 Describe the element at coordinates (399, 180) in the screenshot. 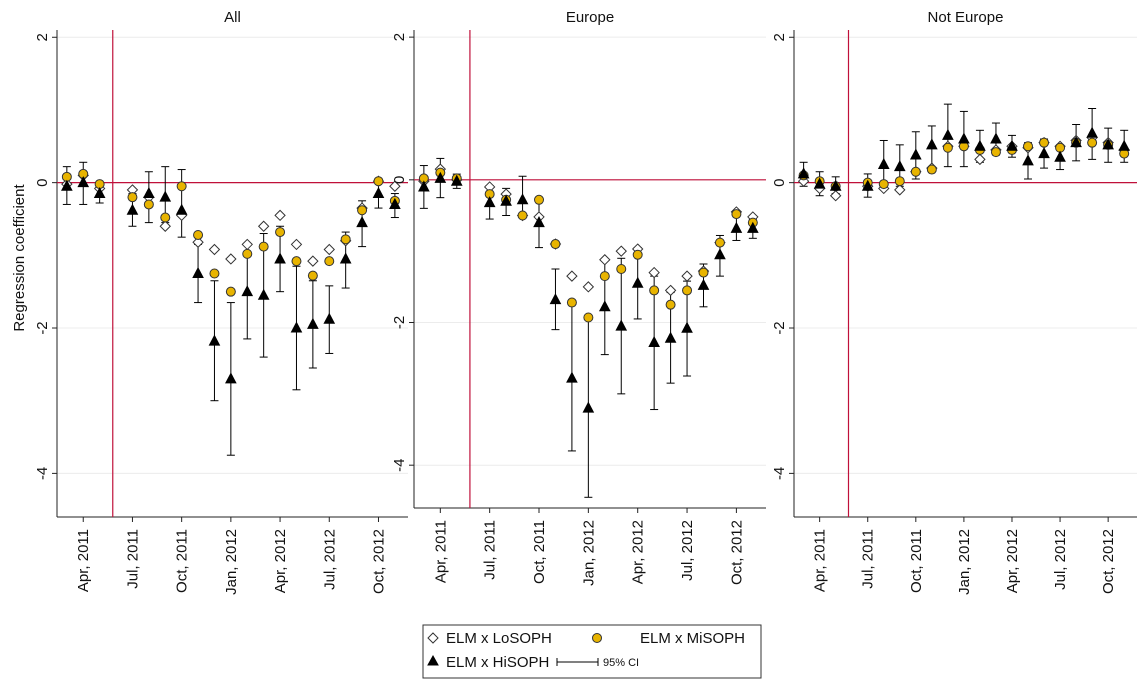

I see `y-tick-label: 0` at that location.